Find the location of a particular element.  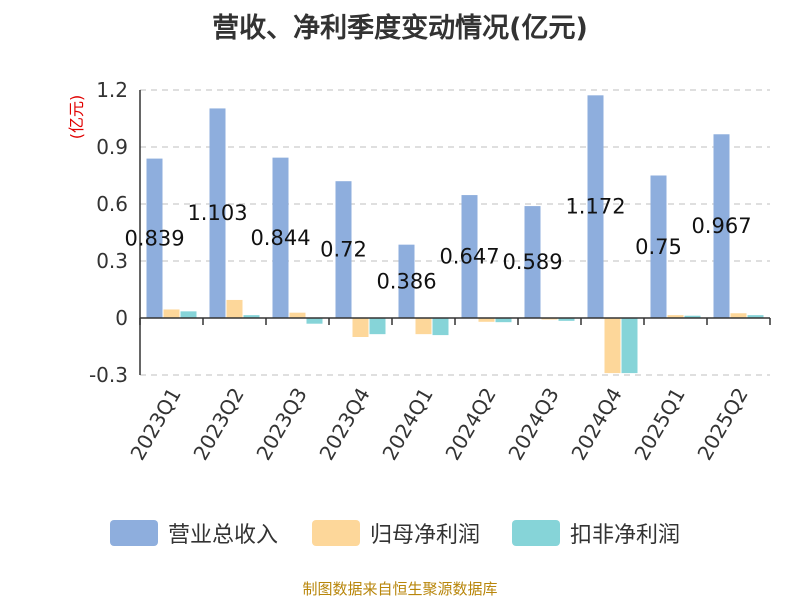

data-label-revenue: 0.647 is located at coordinates (469, 257).